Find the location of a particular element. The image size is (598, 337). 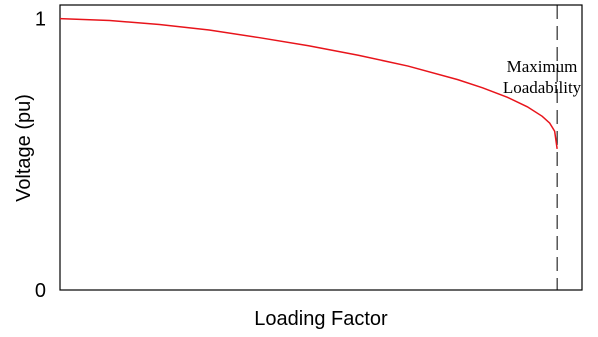

x-axis-title: Loading Factor is located at coordinates (321, 319).